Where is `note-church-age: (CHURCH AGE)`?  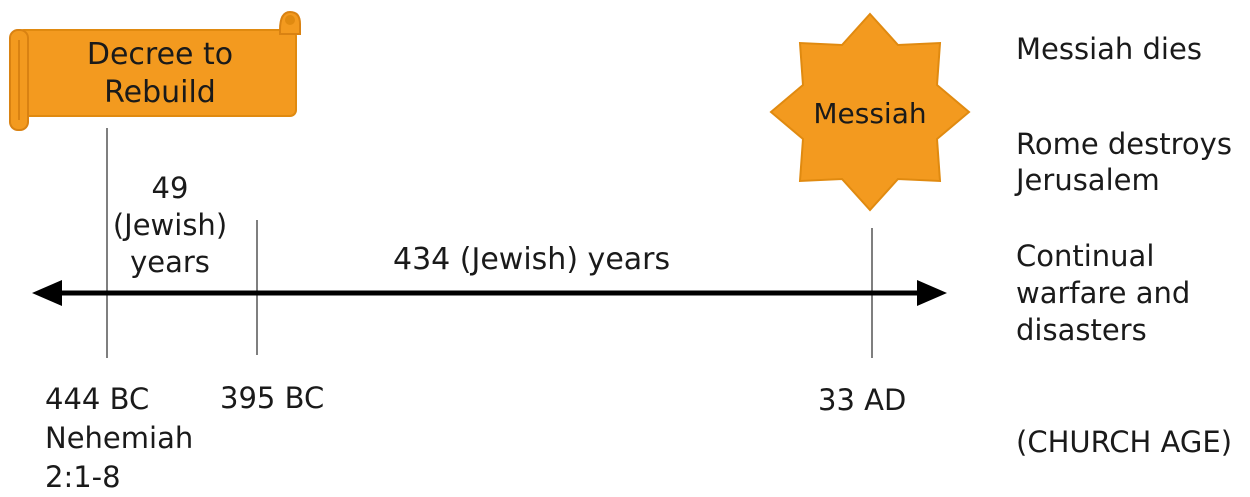
note-church-age: (CHURCH AGE) is located at coordinates (1124, 442).